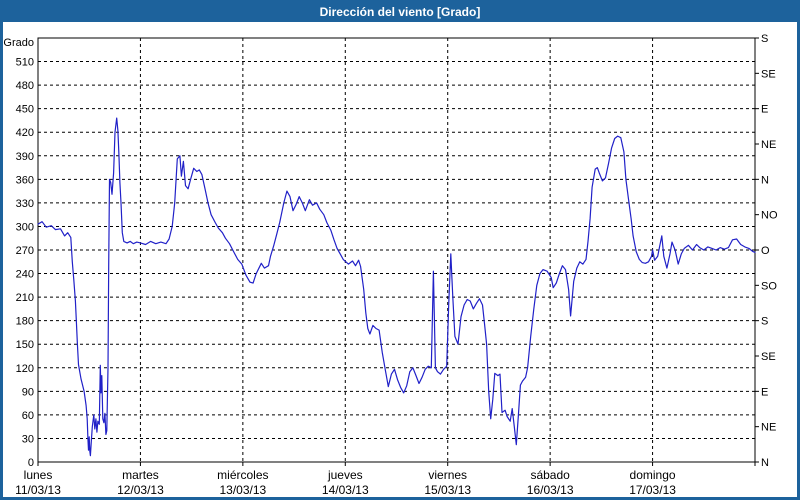  I want to click on compass-label: NO, so click(769, 216).